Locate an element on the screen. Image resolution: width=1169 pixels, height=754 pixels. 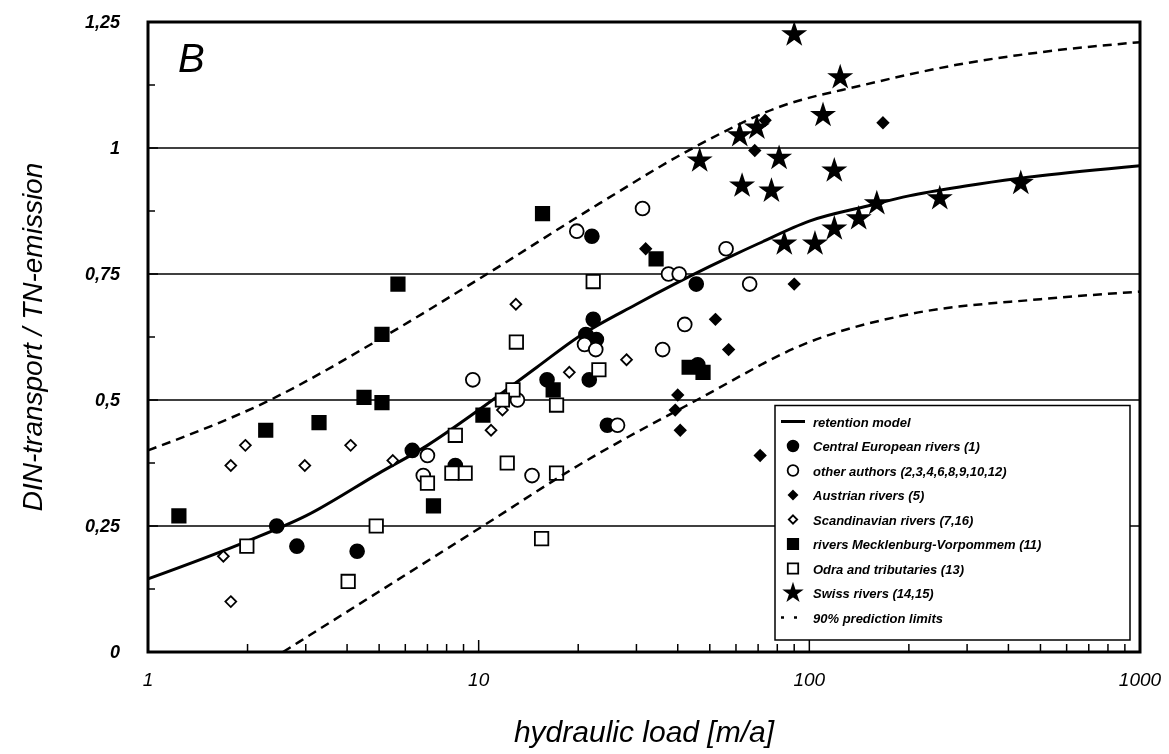
x-tick-label: 10 is located at coordinates (479, 679).